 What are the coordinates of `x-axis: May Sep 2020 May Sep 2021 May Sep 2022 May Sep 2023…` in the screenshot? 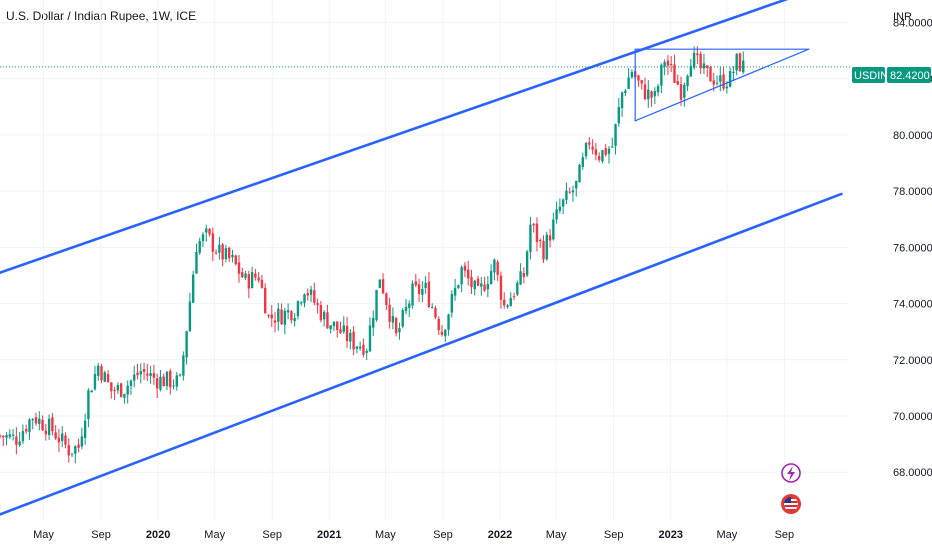 It's located at (413, 535).